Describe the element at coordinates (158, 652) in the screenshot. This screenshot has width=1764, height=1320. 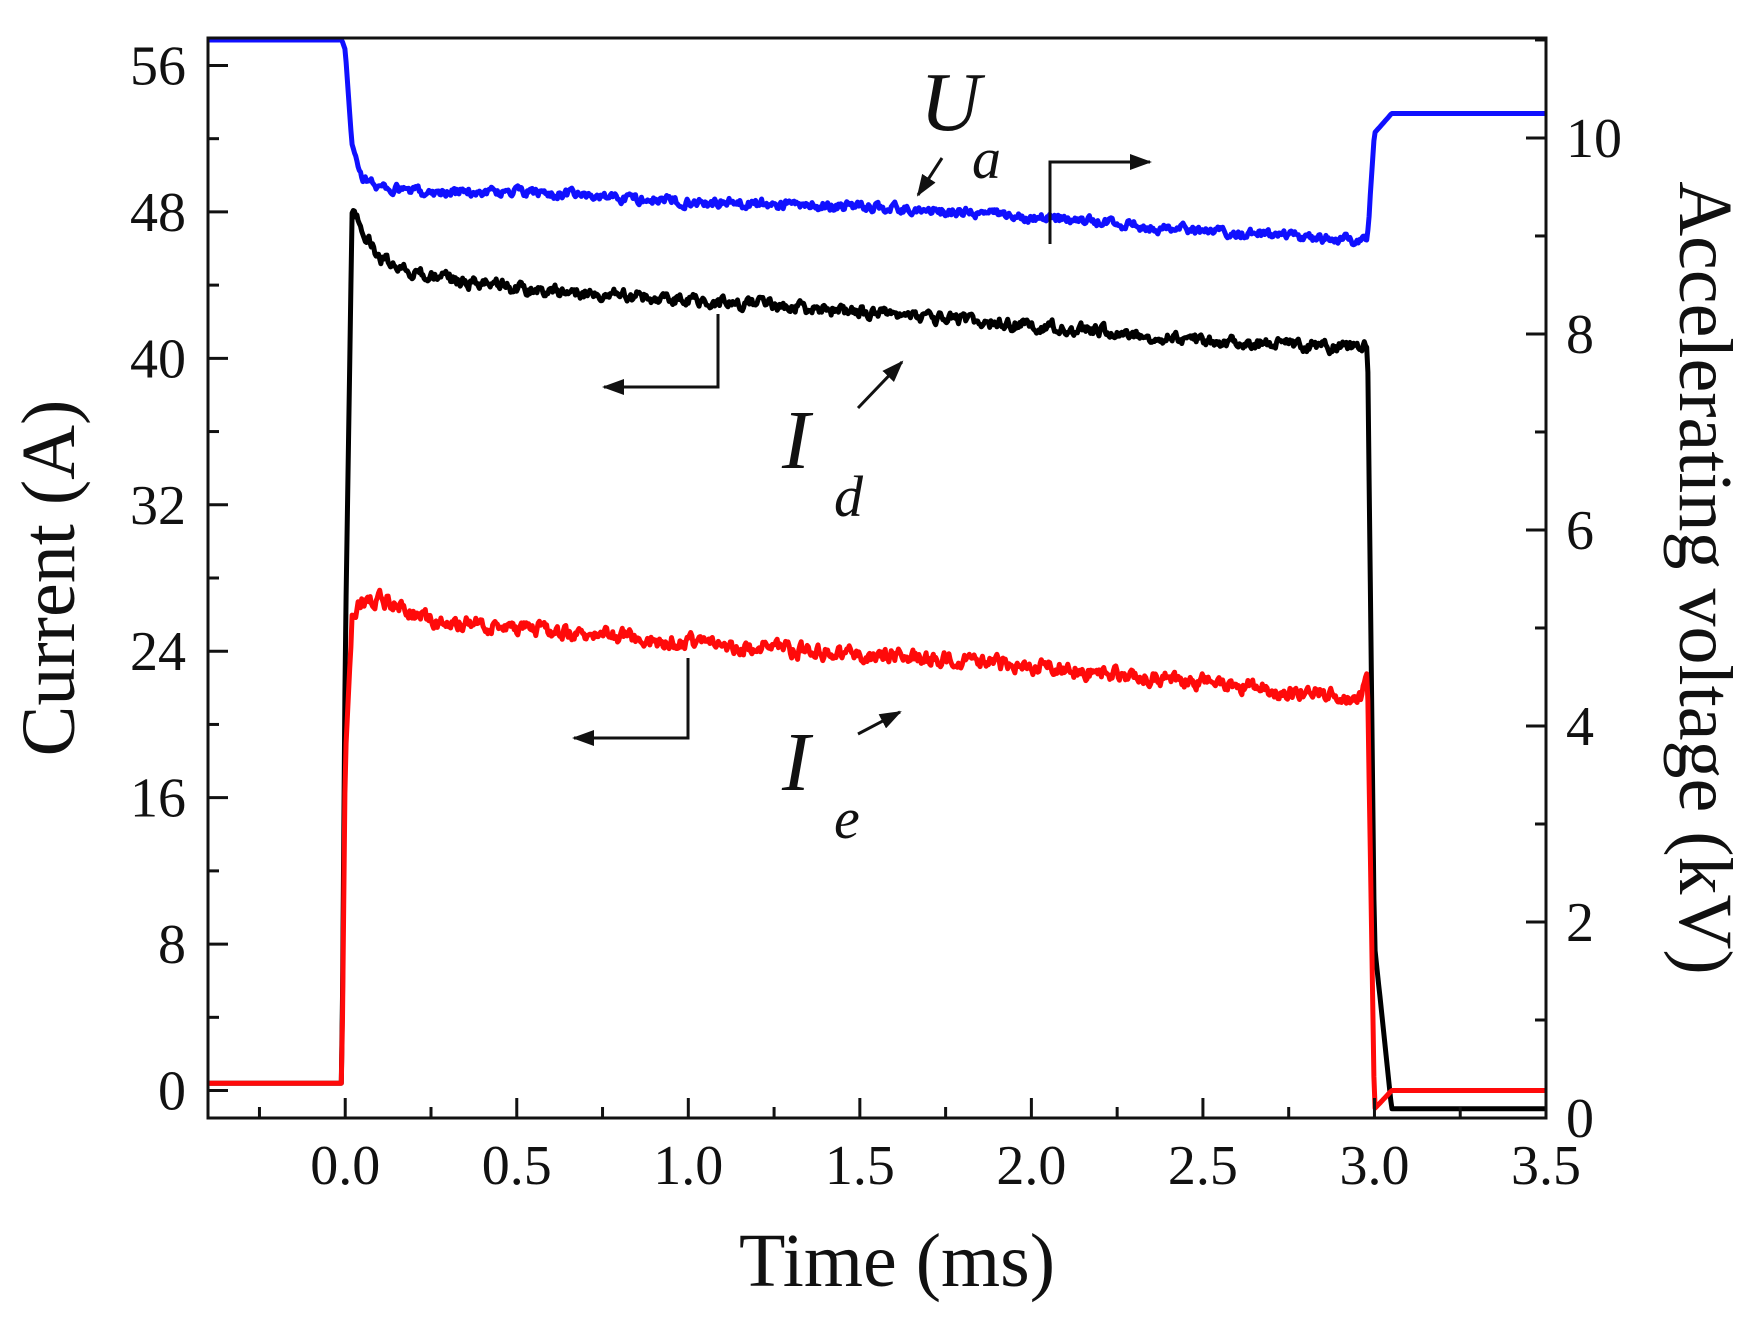
I see `y-left-tick-label: 24` at that location.